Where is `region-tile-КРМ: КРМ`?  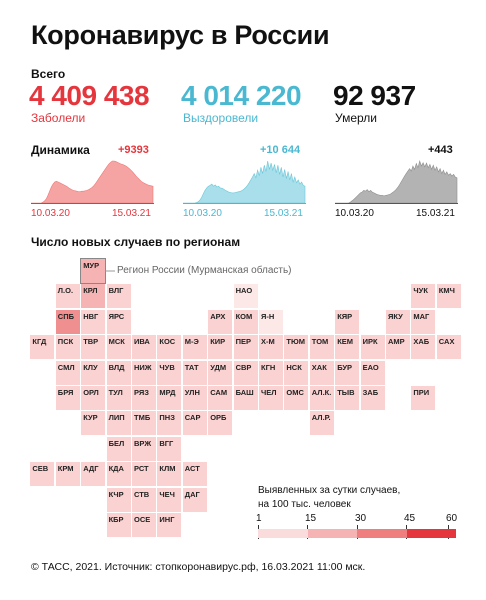 region-tile-КРМ: КРМ is located at coordinates (67, 474).